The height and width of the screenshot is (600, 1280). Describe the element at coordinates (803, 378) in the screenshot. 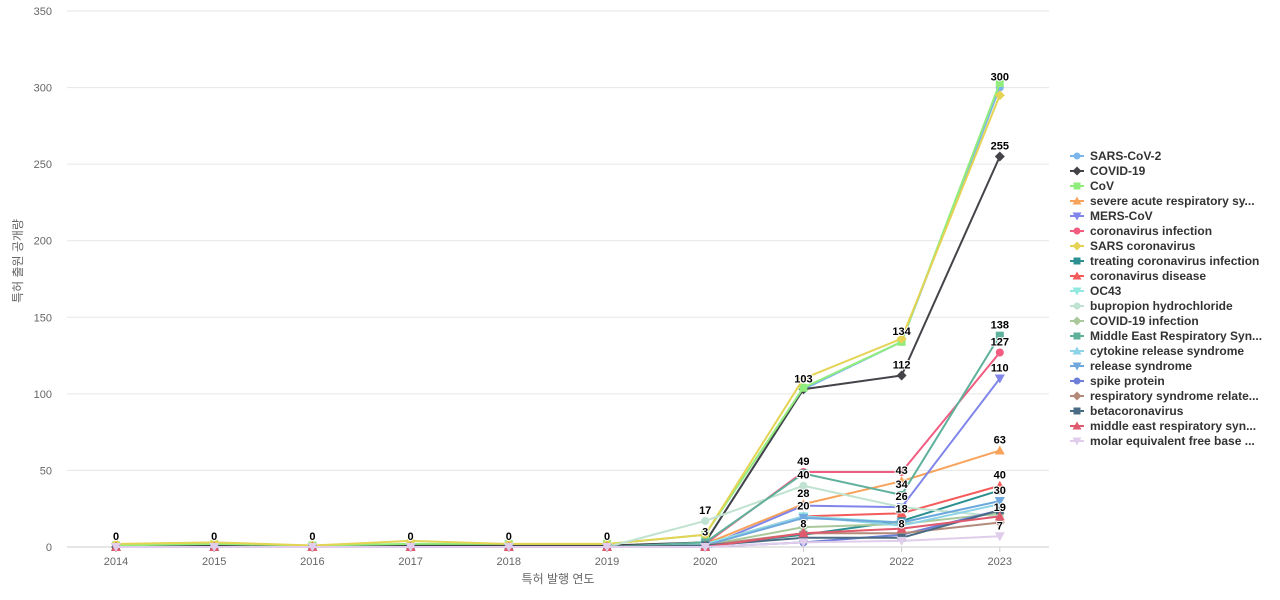

I see `series-6-point-2021` at that location.